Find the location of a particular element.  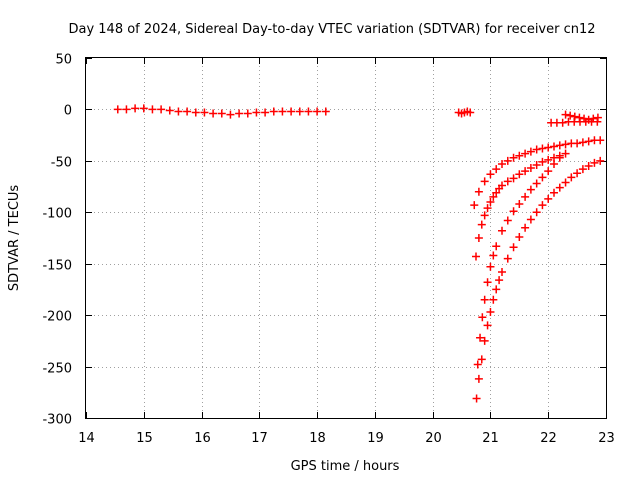

y-tick-label: 0 is located at coordinates (68, 111).